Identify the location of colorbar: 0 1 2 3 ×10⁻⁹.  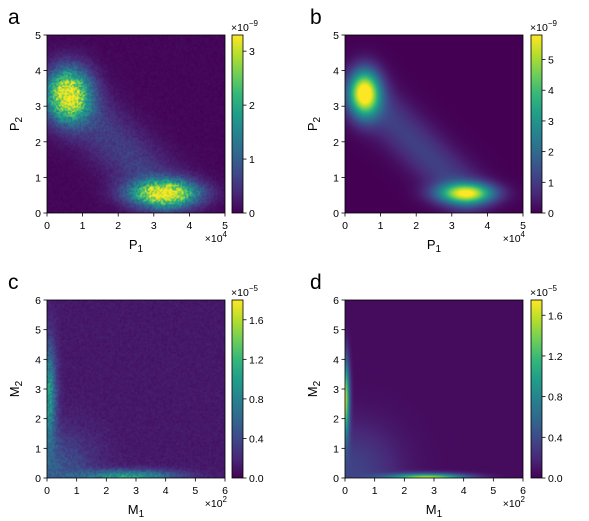
(244, 119).